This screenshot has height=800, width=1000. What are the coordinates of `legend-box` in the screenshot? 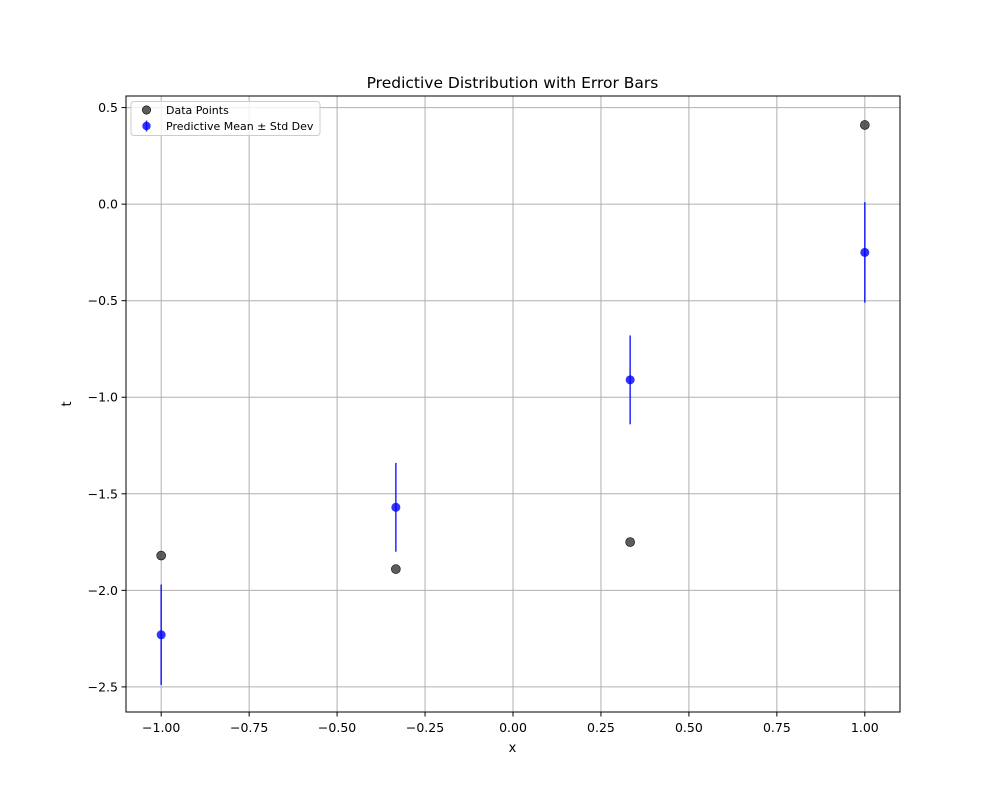 It's located at (225, 118).